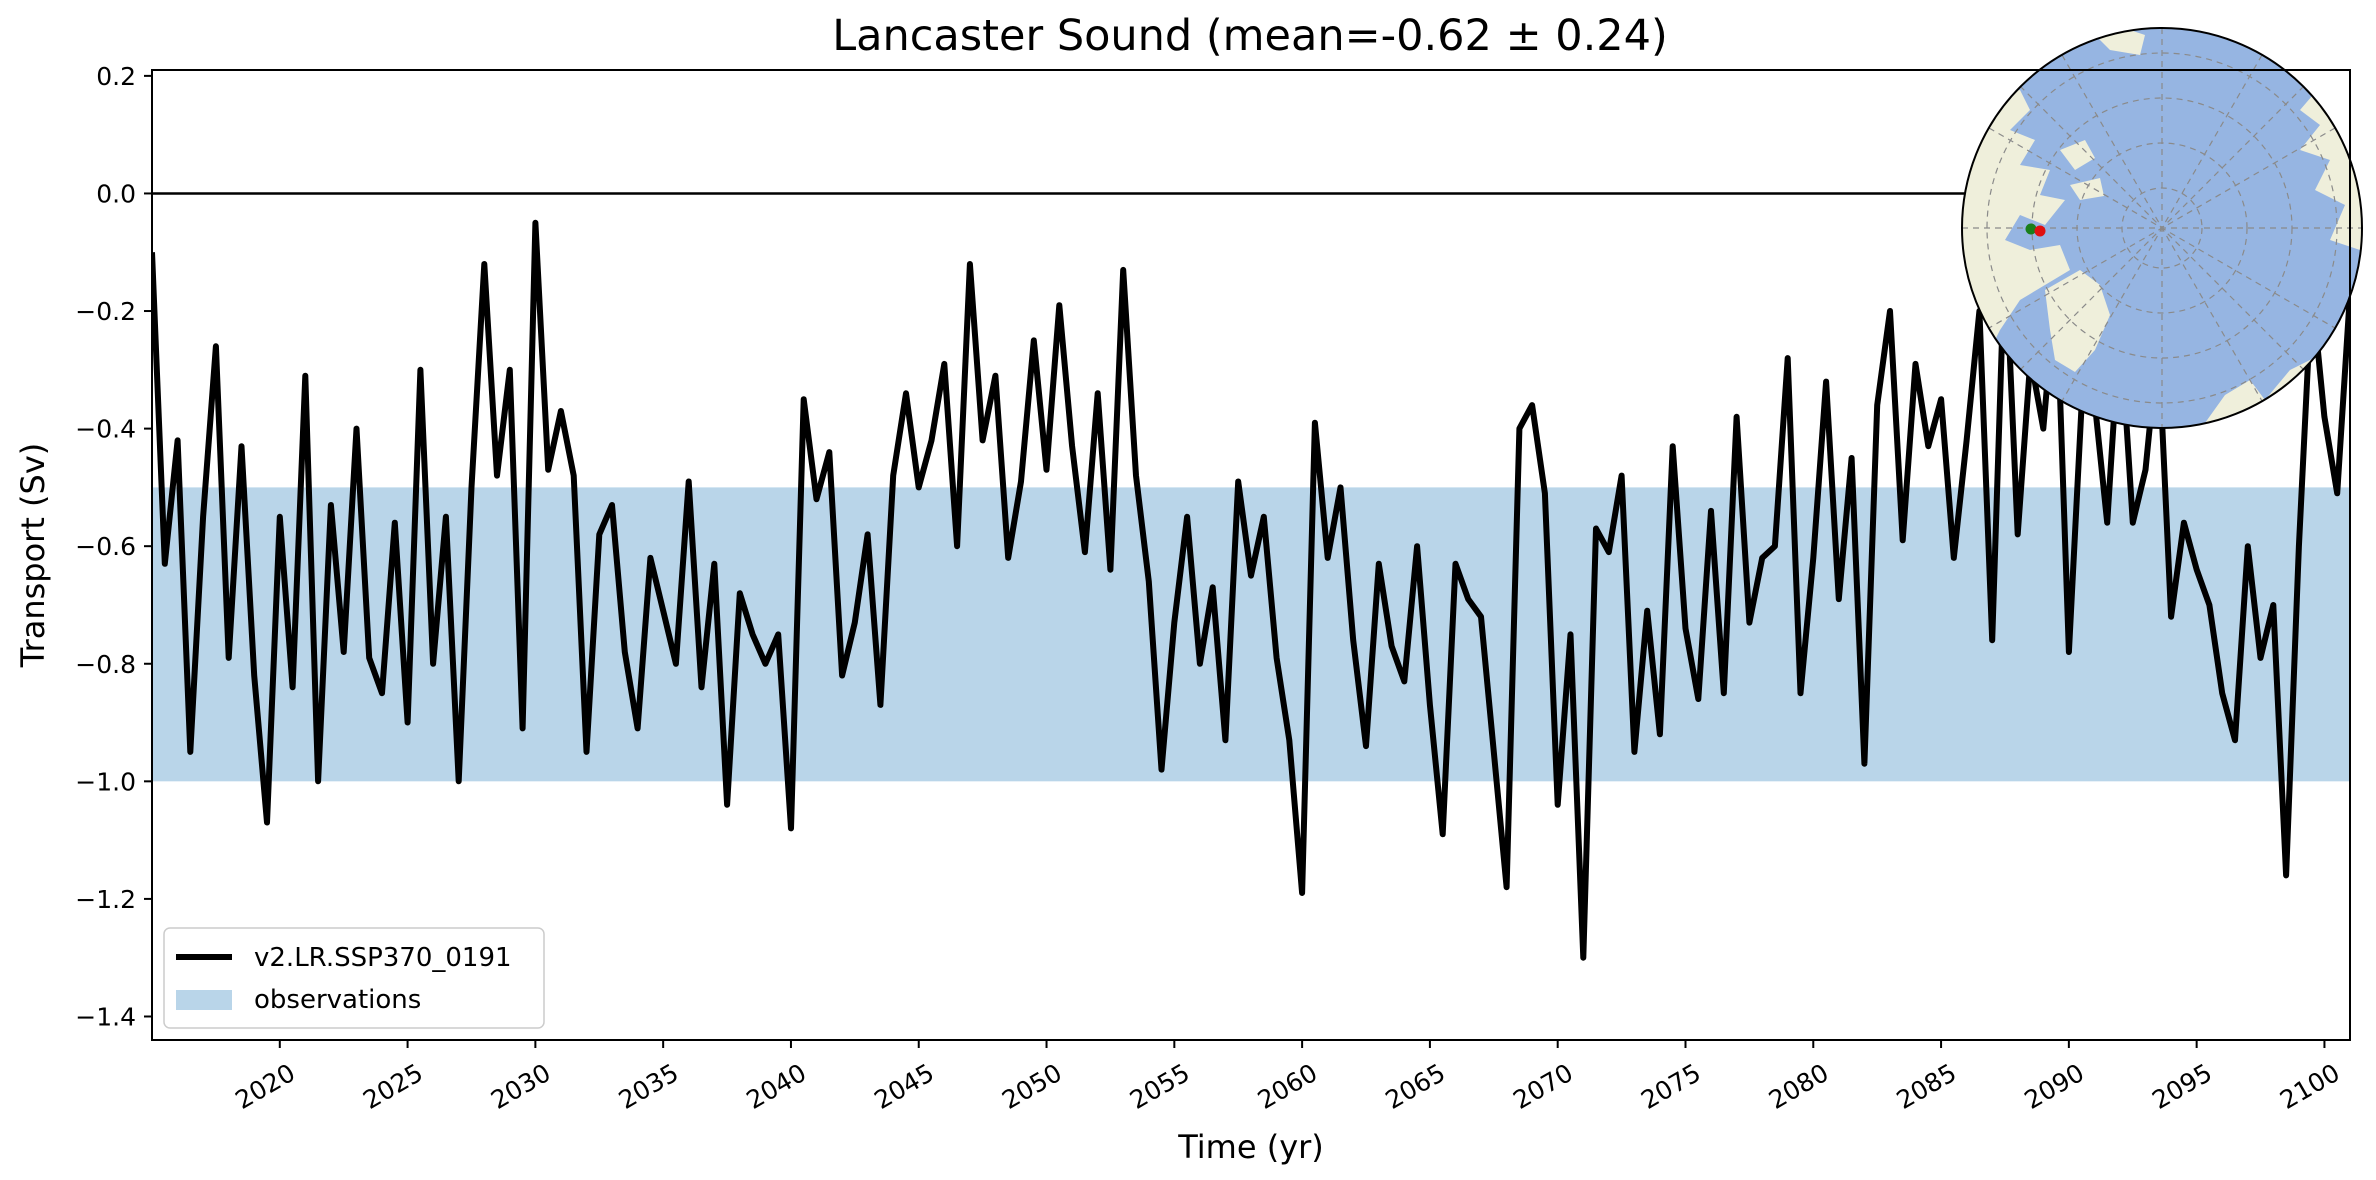 Image resolution: width=2376 pixels, height=1180 pixels. Describe the element at coordinates (649, 1086) in the screenshot. I see `x-tick-label: 2035` at that location.